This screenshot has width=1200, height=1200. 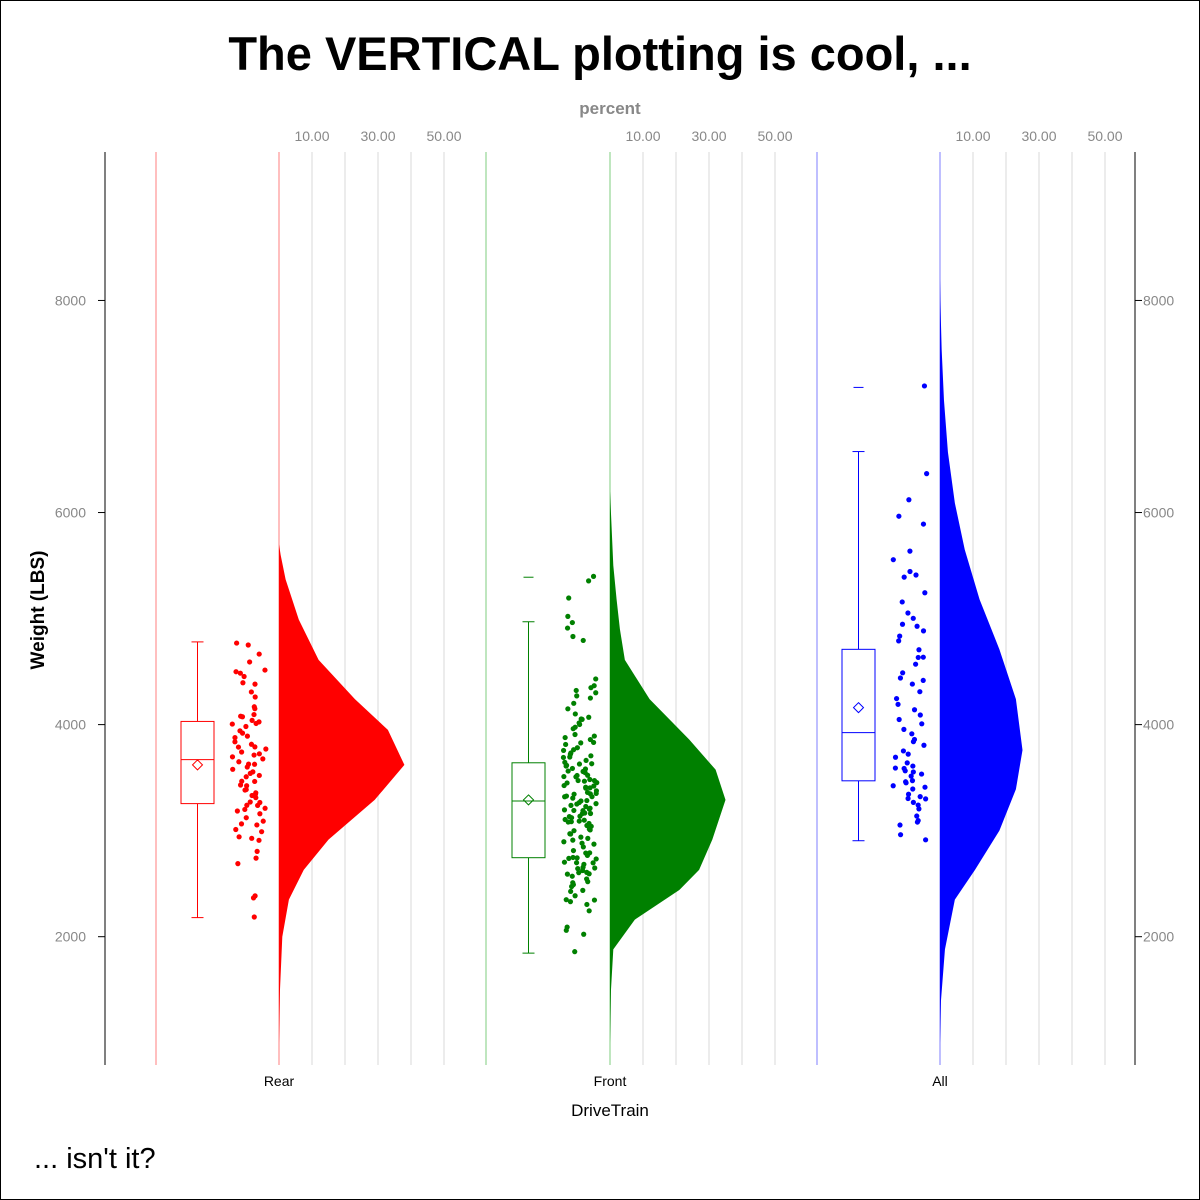 What do you see at coordinates (279, 1081) in the screenshot?
I see `x-tick-label: Rear` at bounding box center [279, 1081].